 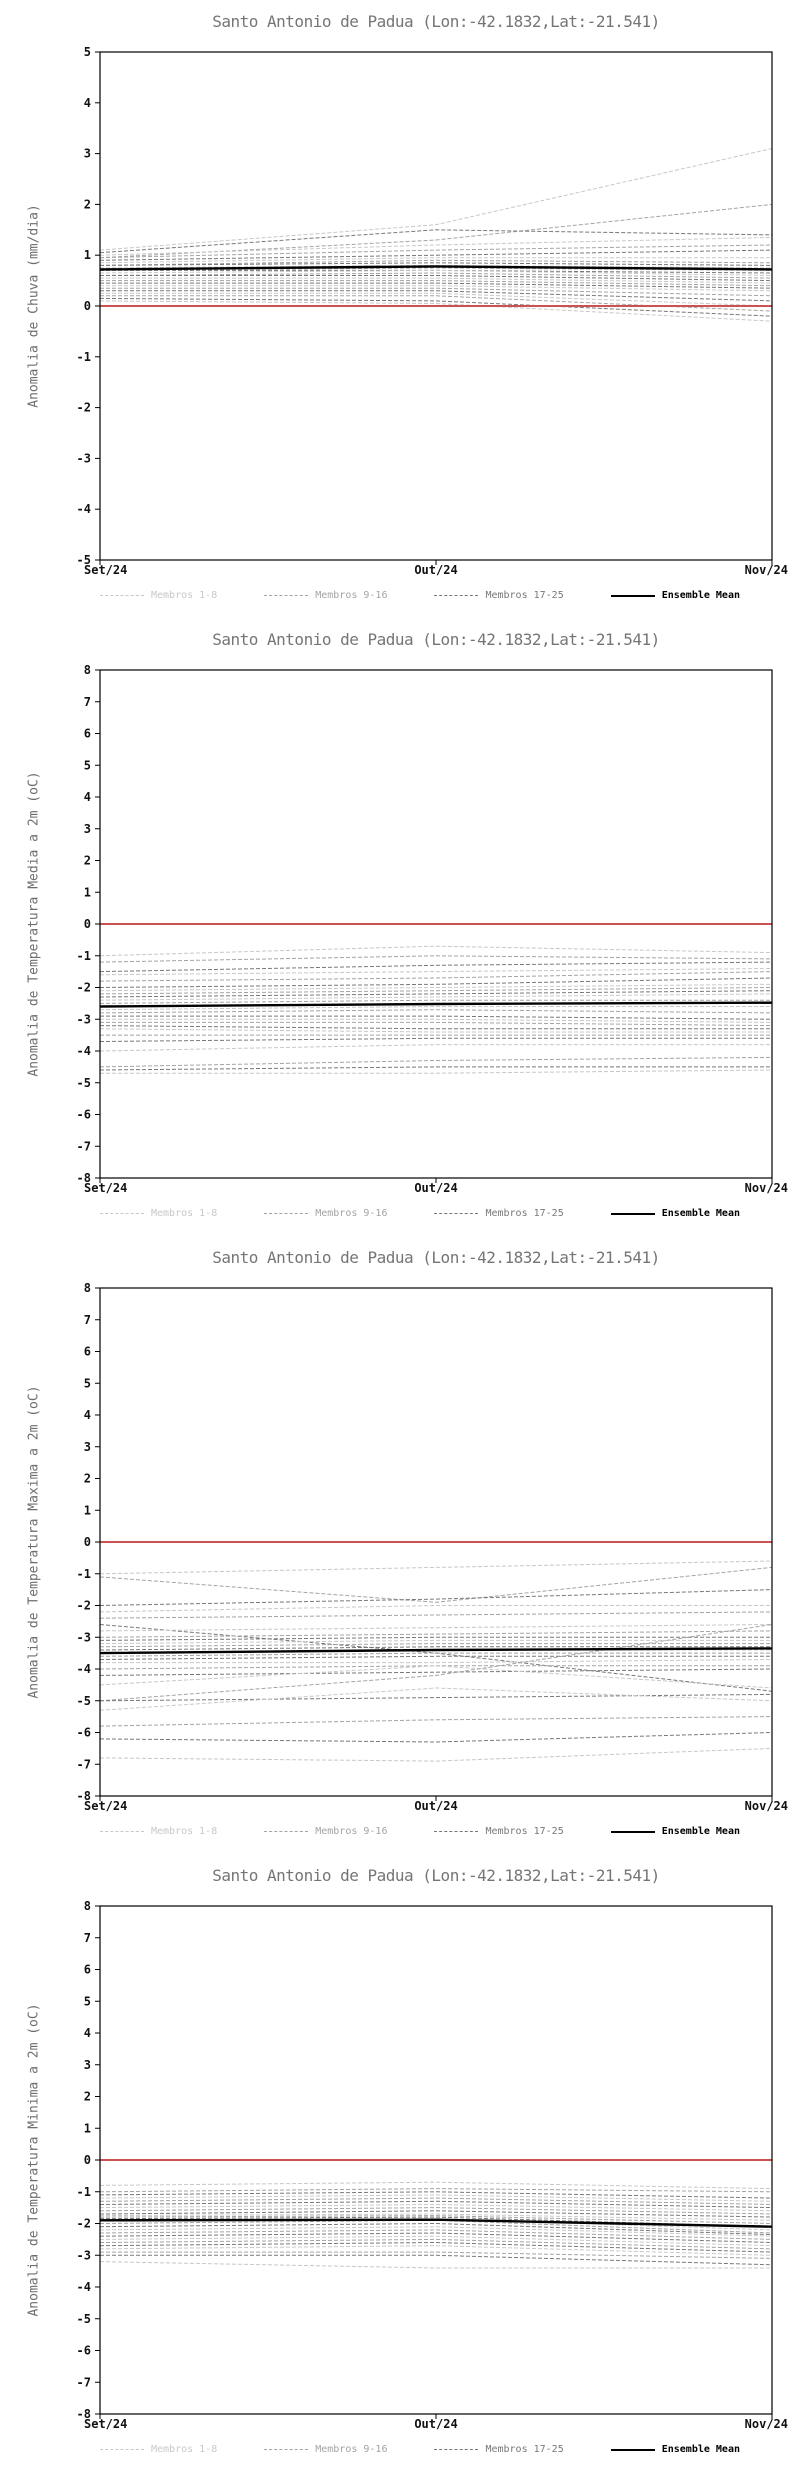 I want to click on y-tick-label: -6, so click(x=84, y=1733).